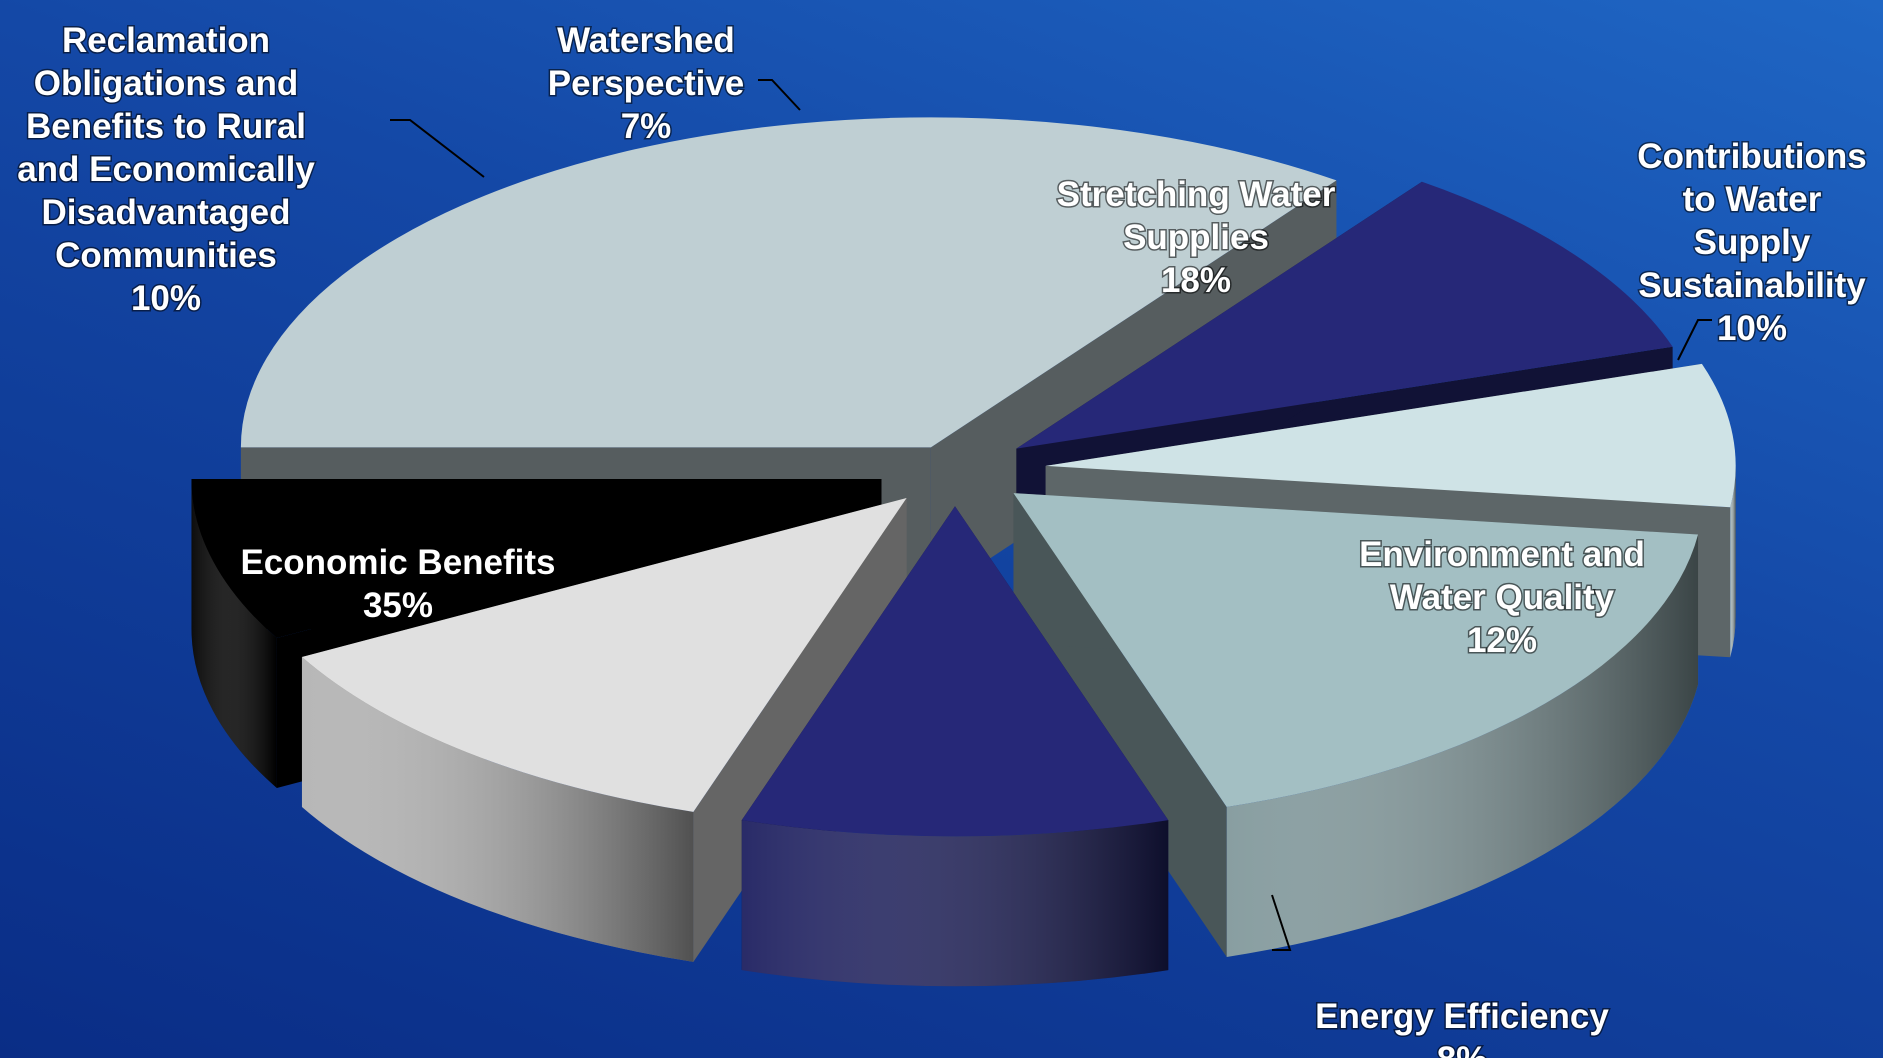  Describe the element at coordinates (166, 126) in the screenshot. I see `slice-label-line: Benefits to Rural` at that location.